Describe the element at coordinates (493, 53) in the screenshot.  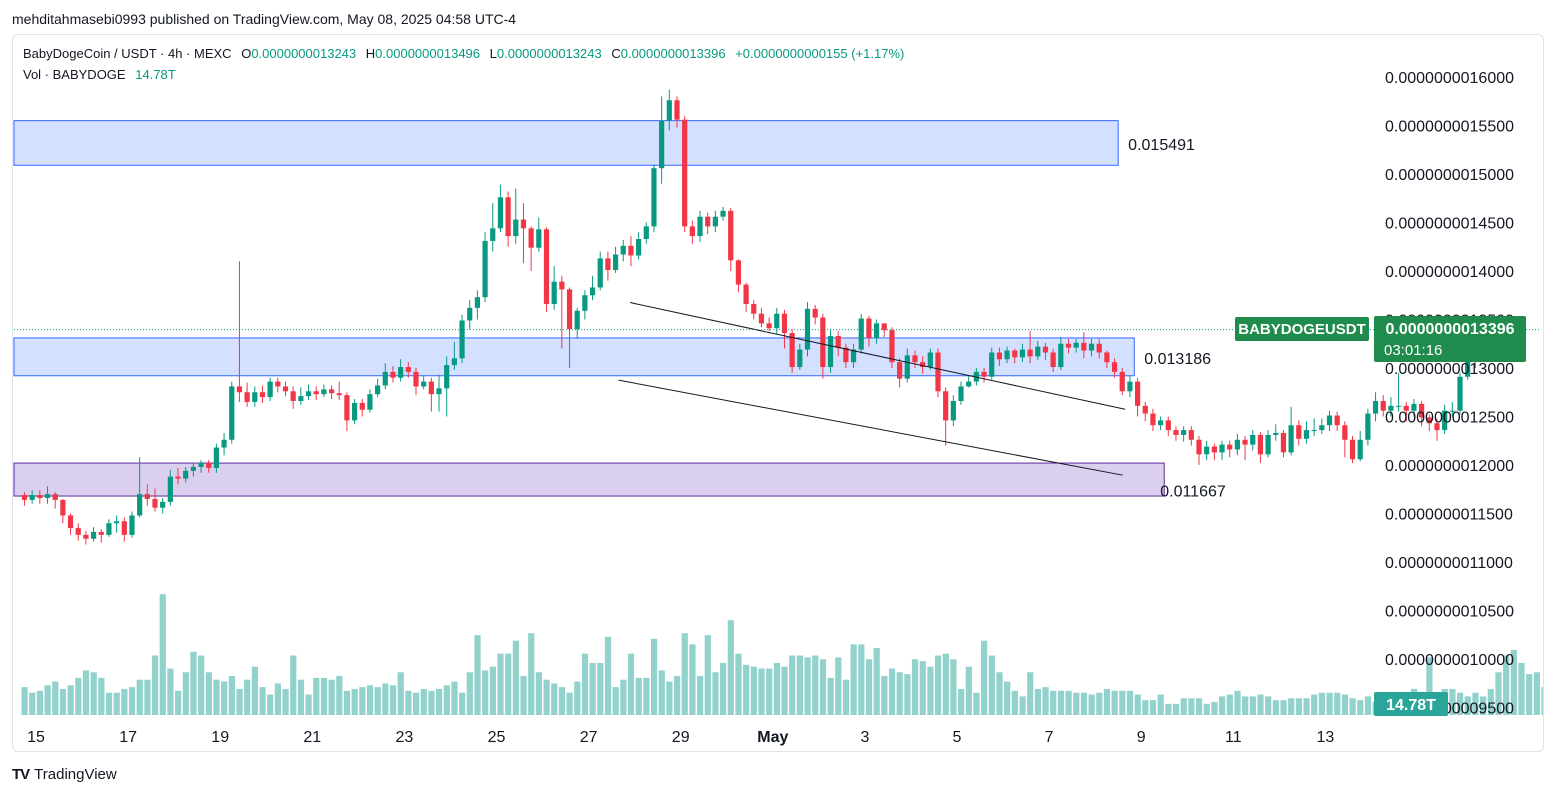
I see `low-label: L` at that location.